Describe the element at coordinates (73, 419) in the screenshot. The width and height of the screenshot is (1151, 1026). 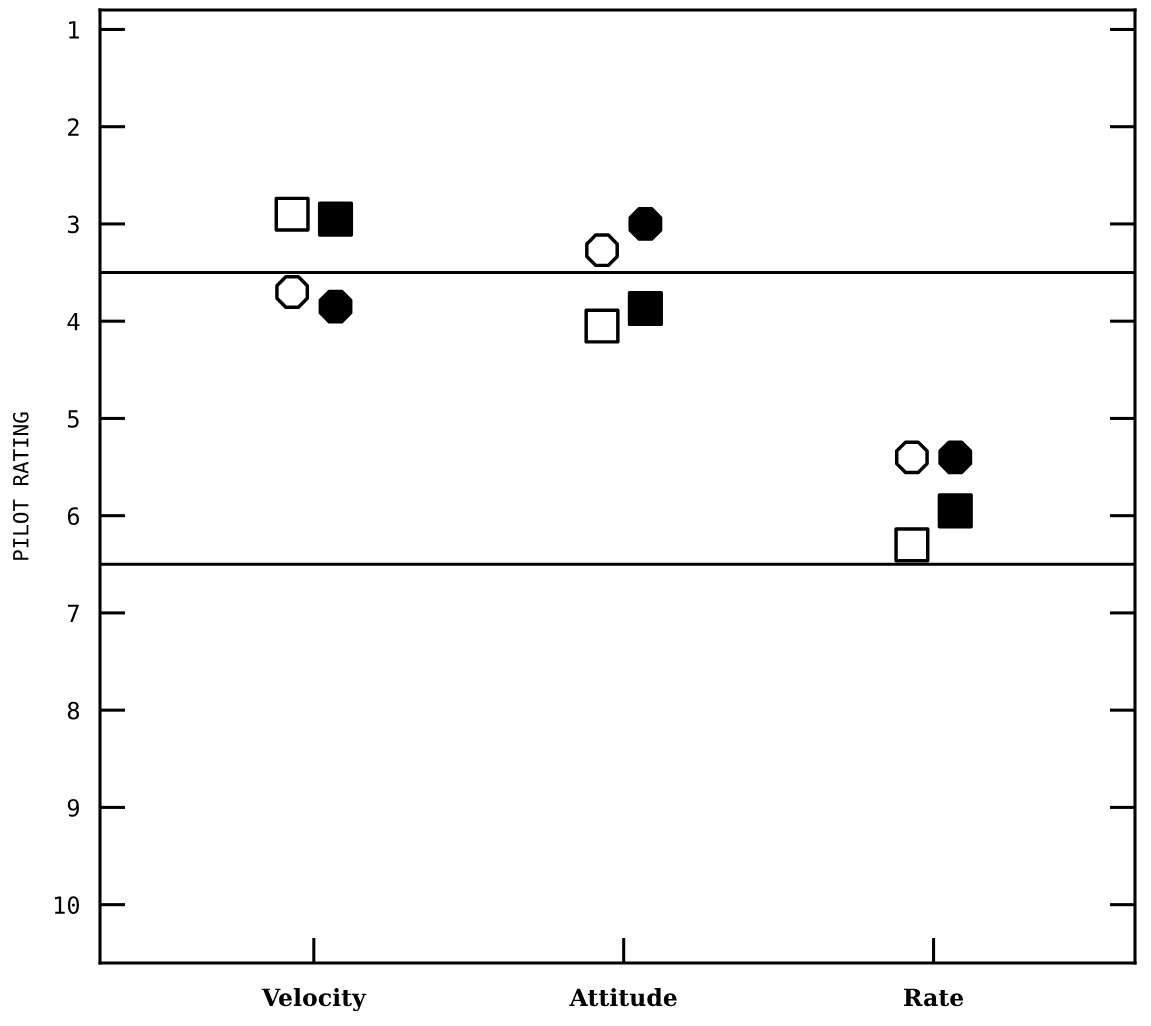
I see `y-tick-label: 5` at that location.